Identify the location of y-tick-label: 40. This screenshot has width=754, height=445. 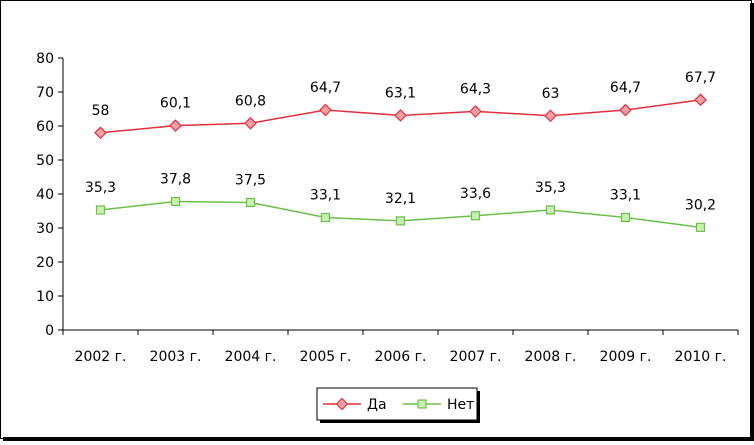
(45, 195).